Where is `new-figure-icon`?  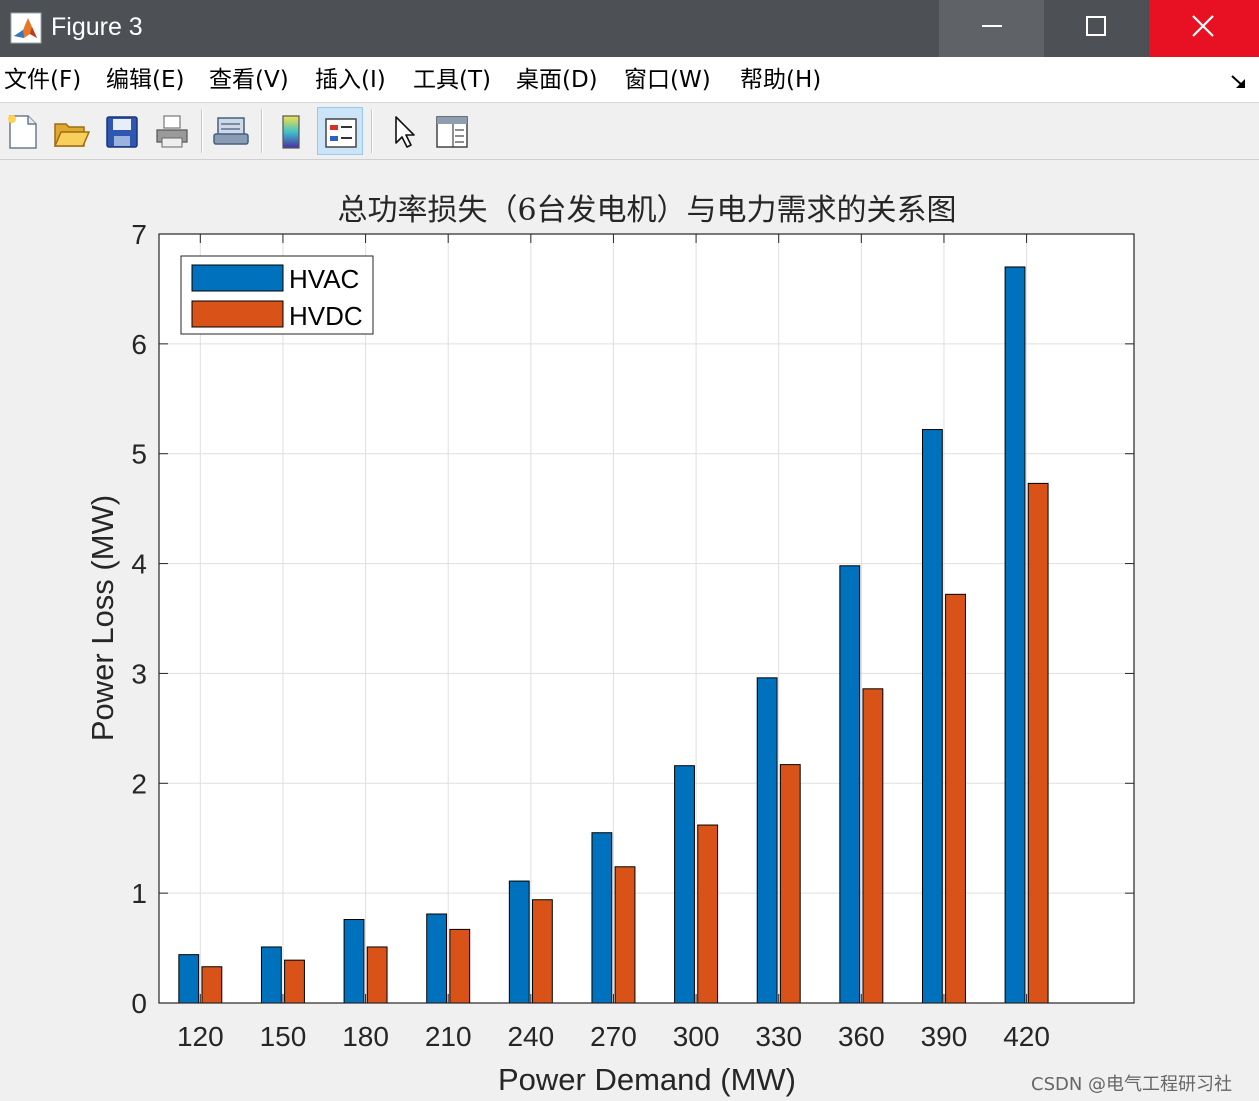
new-figure-icon is located at coordinates (22, 132).